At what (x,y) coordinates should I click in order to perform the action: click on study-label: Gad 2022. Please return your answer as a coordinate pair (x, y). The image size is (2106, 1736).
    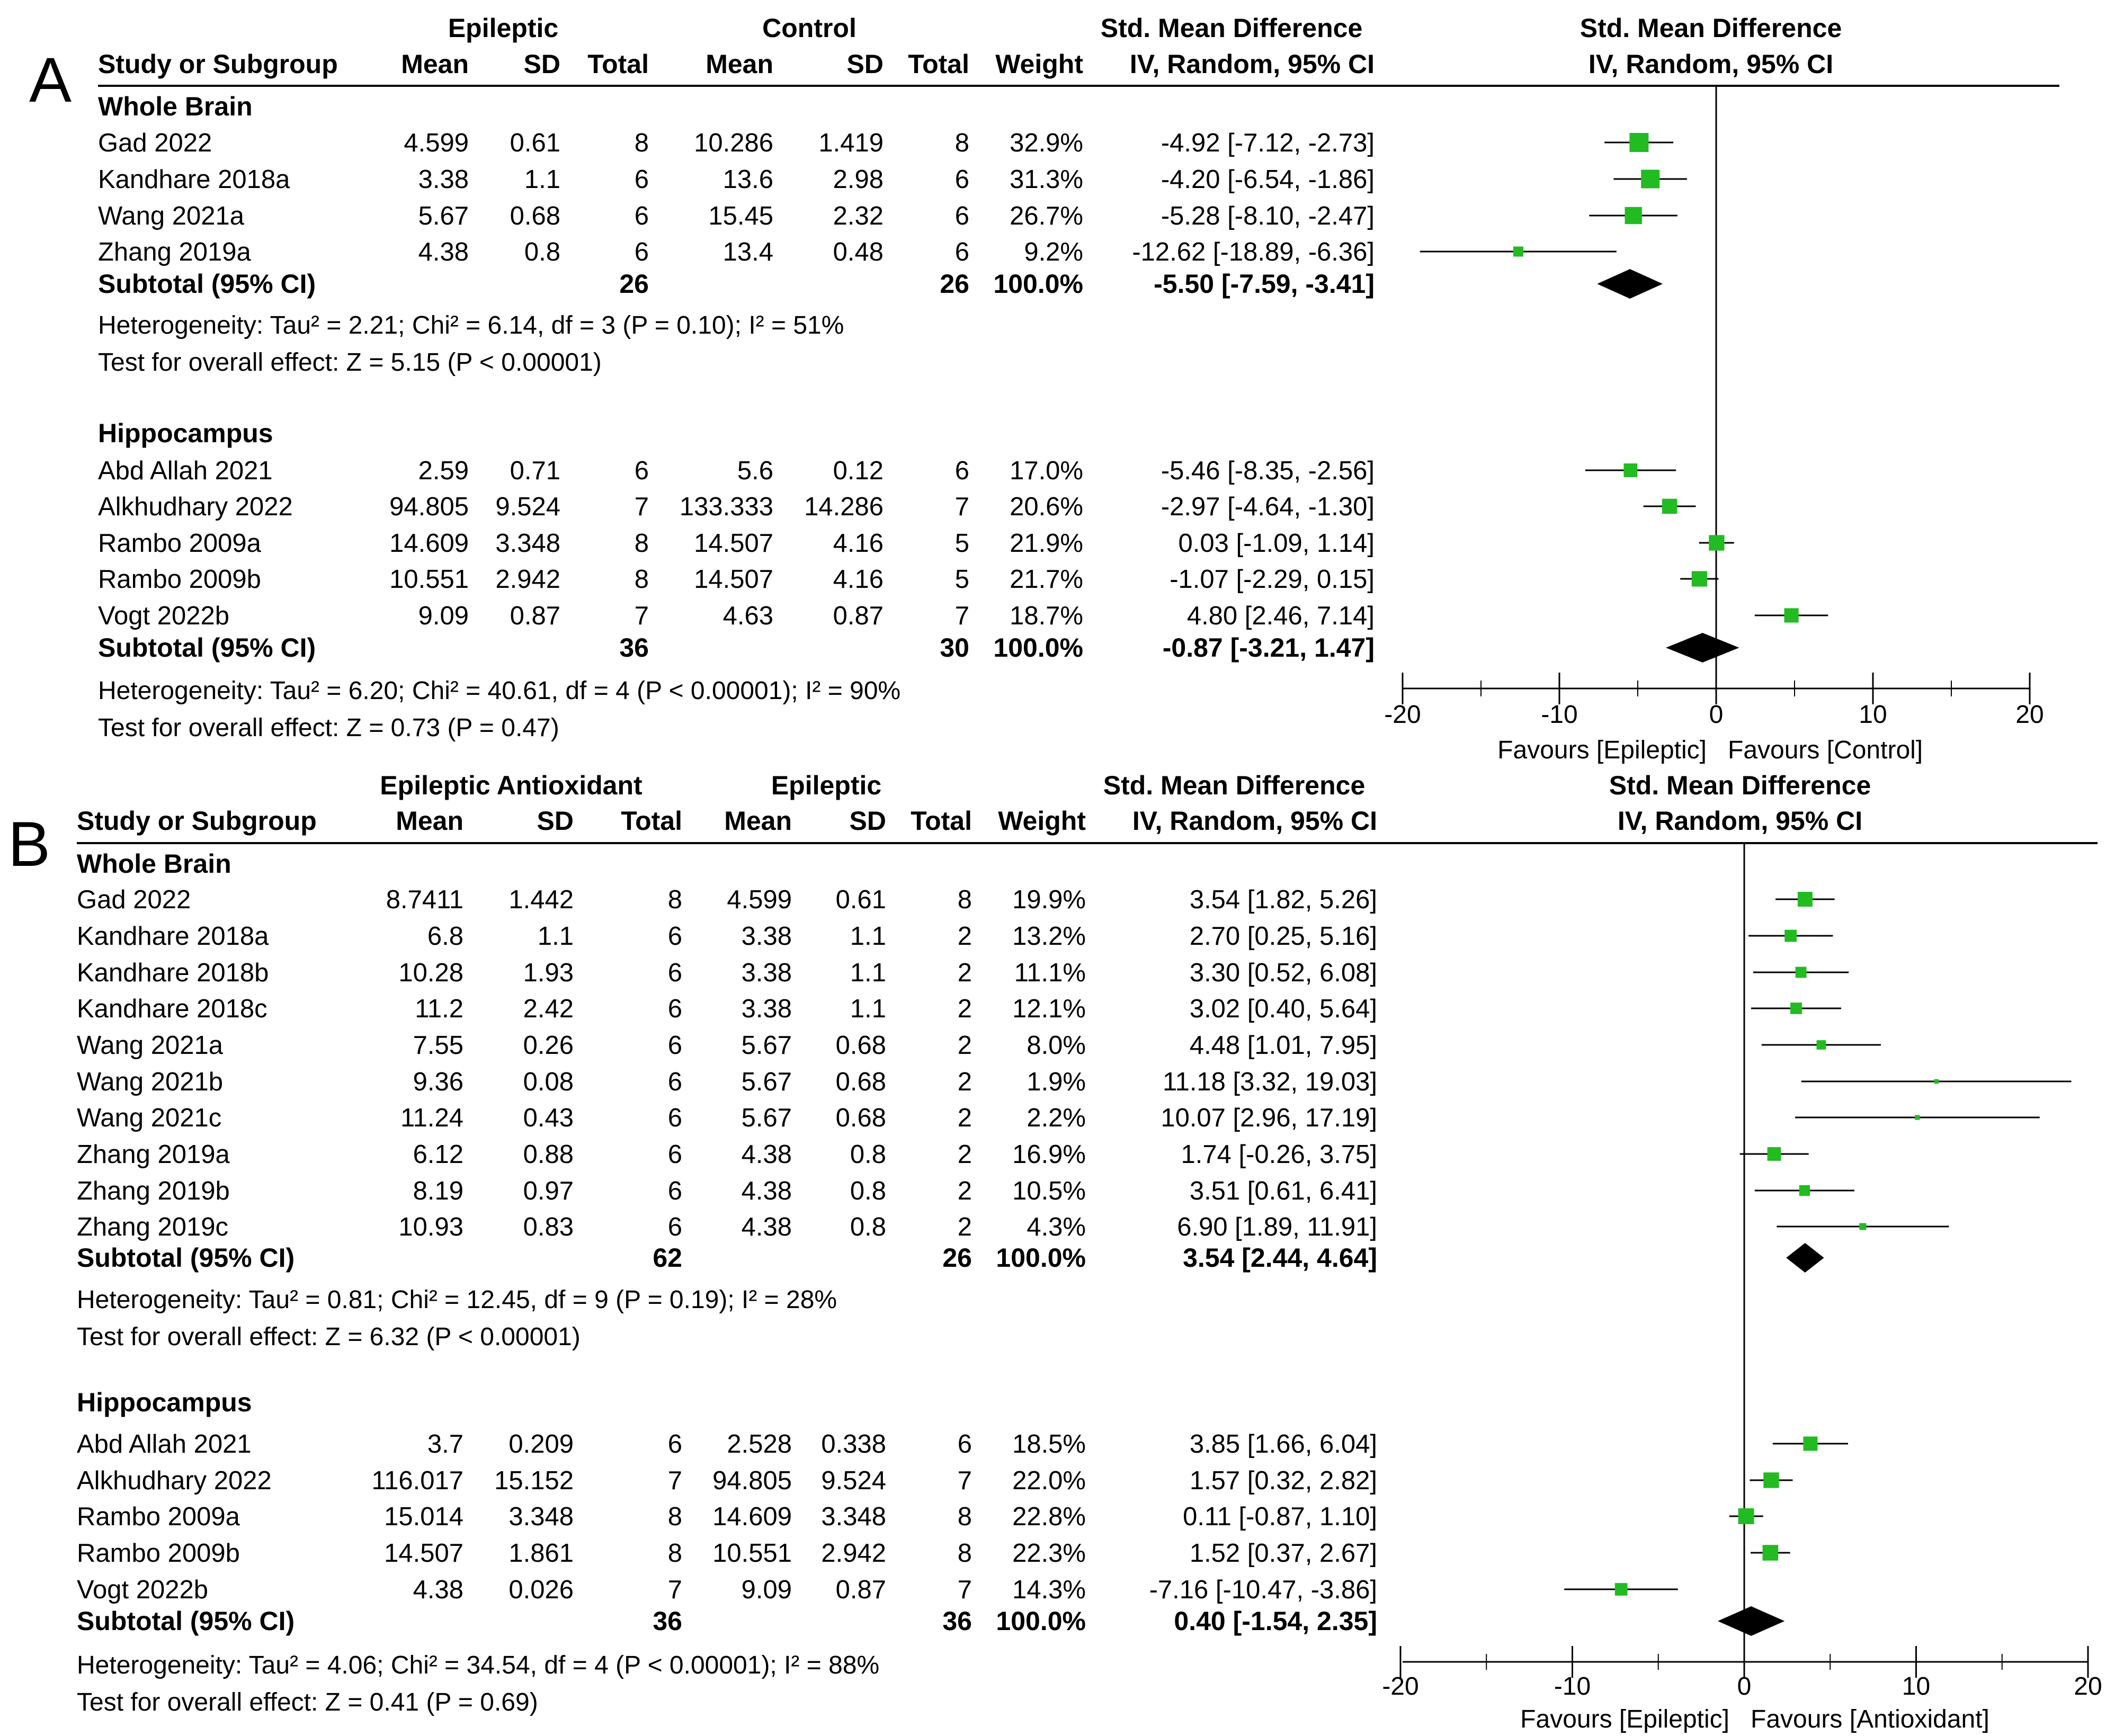
    Looking at the image, I should click on (155, 143).